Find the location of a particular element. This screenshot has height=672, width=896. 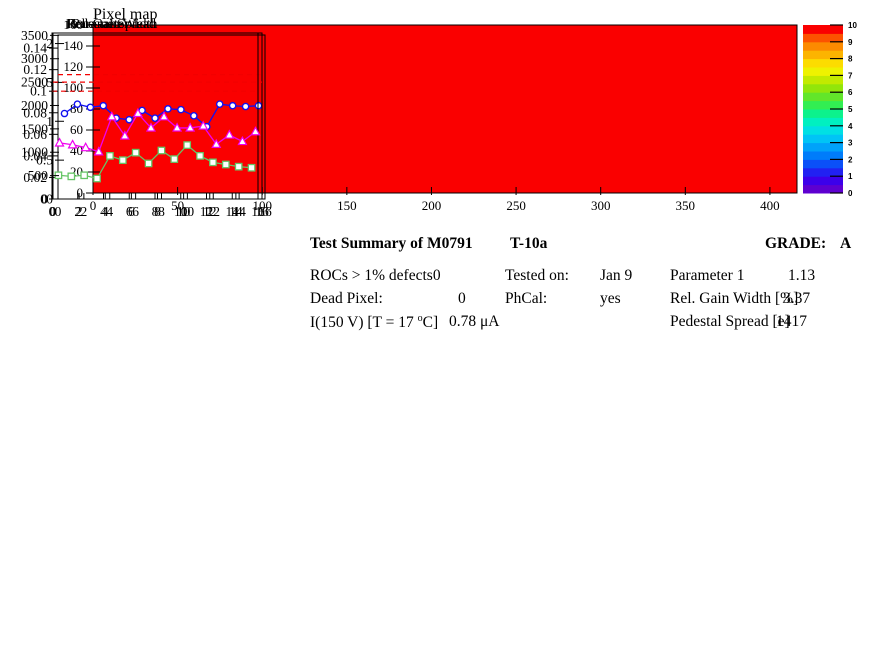

colorbar-tick-label: 6 is located at coordinates (850, 92).